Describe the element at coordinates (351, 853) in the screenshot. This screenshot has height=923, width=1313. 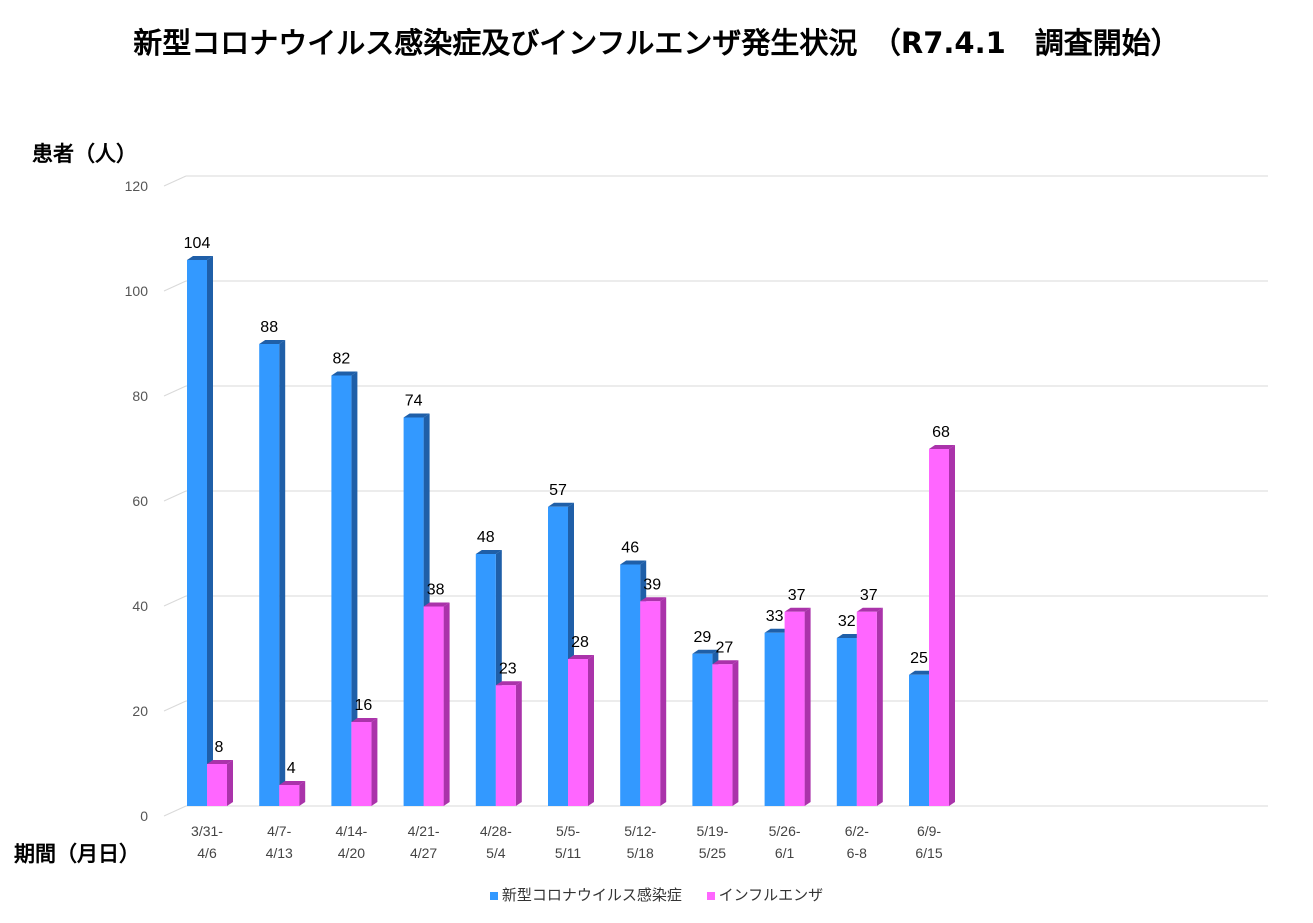
I see `x-tick-label: 4/20` at that location.